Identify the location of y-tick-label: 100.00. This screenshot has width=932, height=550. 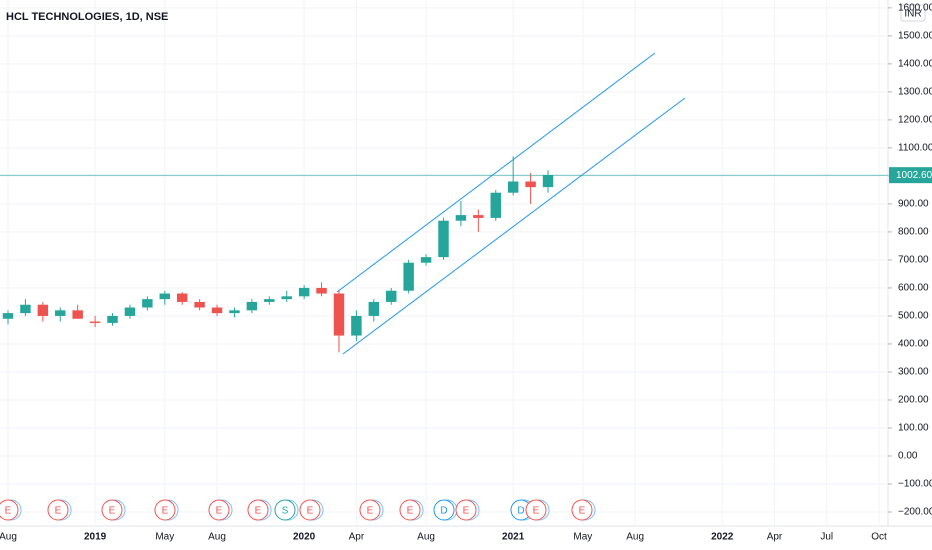
(913, 428).